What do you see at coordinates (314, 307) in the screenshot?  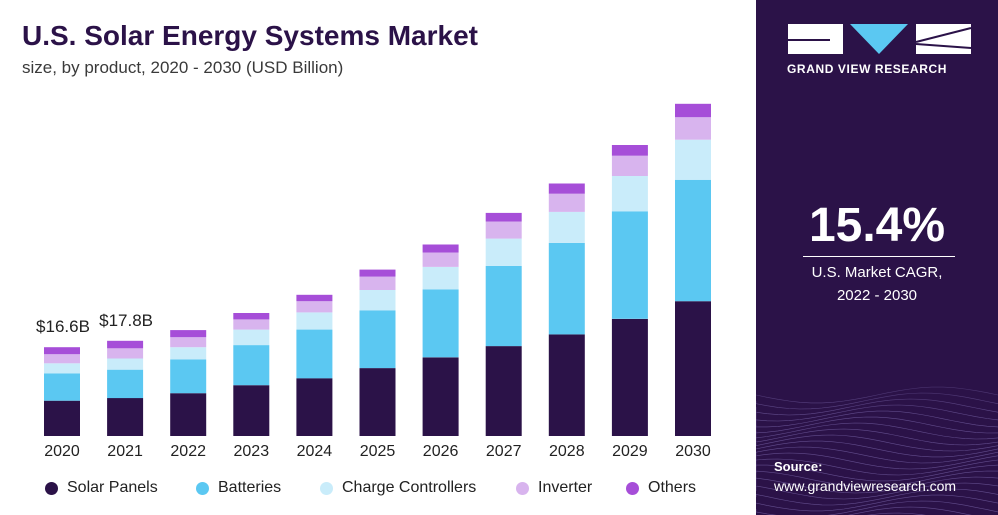 I see `bar-segment-inverter-2024` at bounding box center [314, 307].